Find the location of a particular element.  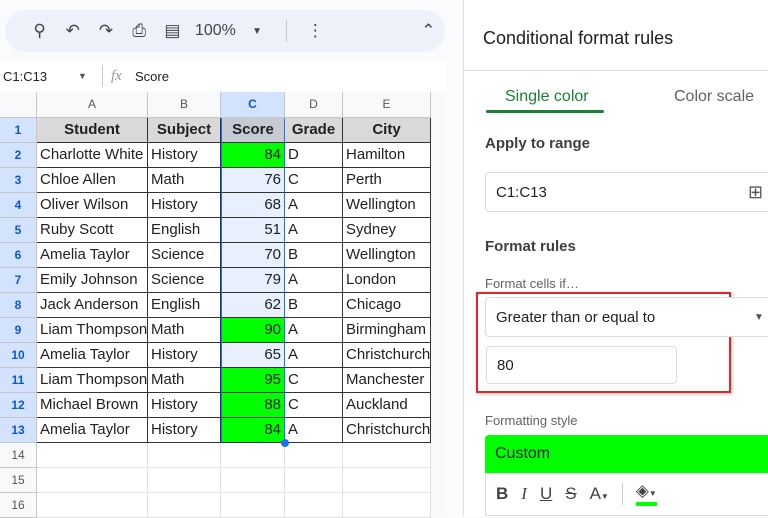

strikethrough-button: S is located at coordinates (571, 493).